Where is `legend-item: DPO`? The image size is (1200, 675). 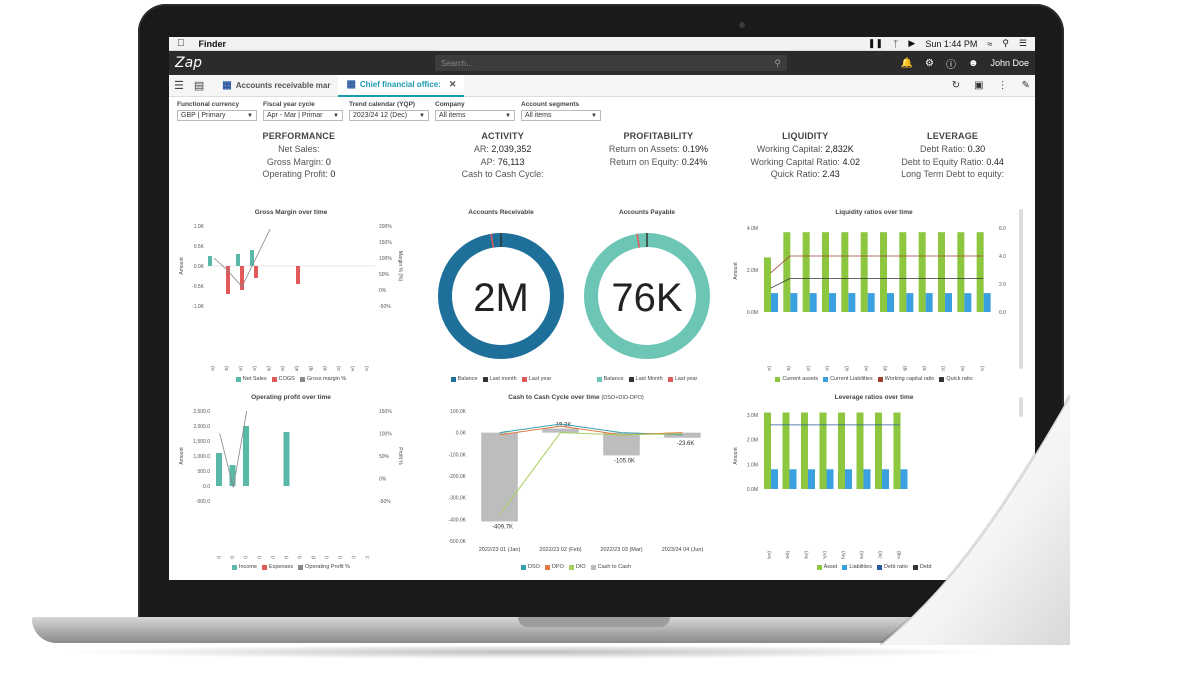
legend-item: DPO is located at coordinates (554, 567).